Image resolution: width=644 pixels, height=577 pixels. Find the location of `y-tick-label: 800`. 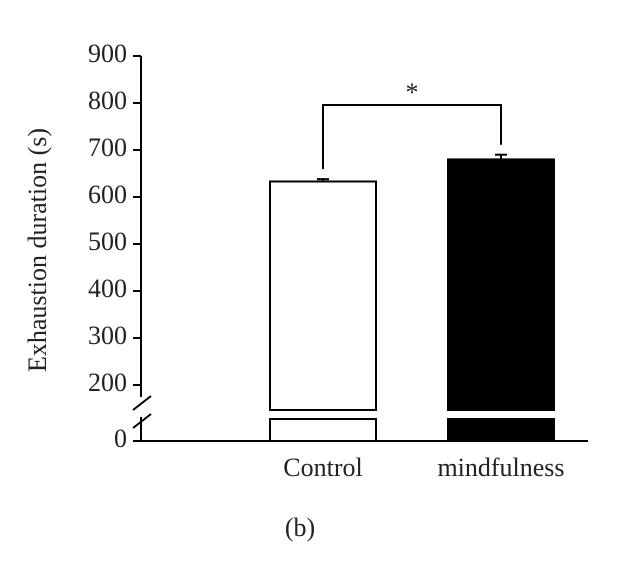

y-tick-label: 800 is located at coordinates (107, 100).